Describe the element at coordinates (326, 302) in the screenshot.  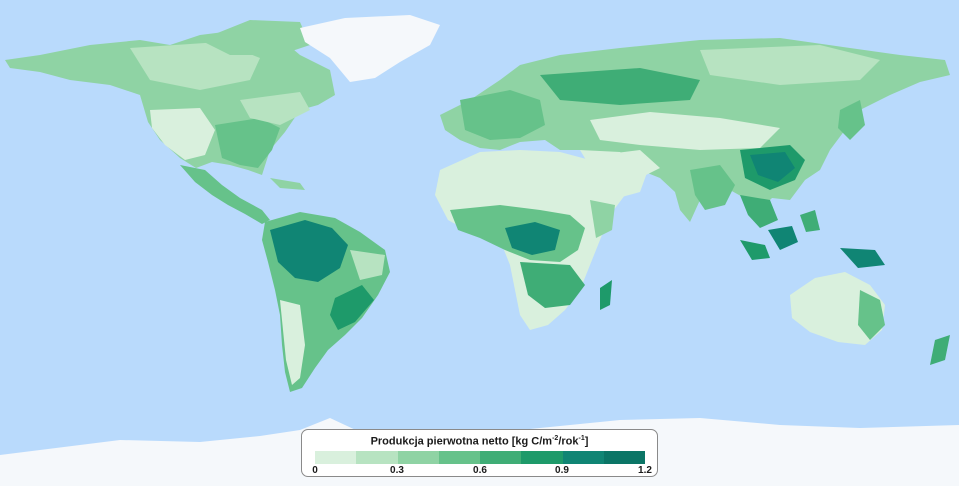
I see `south-america` at that location.